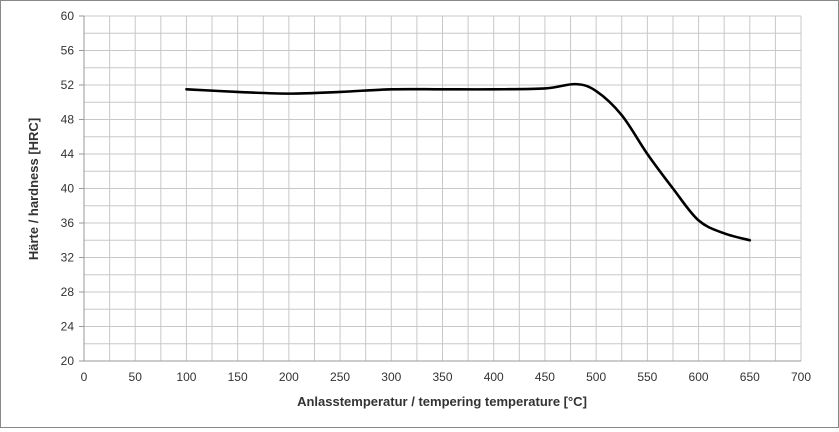 This screenshot has width=839, height=432. What do you see at coordinates (68, 189) in the screenshot?
I see `y-tick-label: 40` at bounding box center [68, 189].